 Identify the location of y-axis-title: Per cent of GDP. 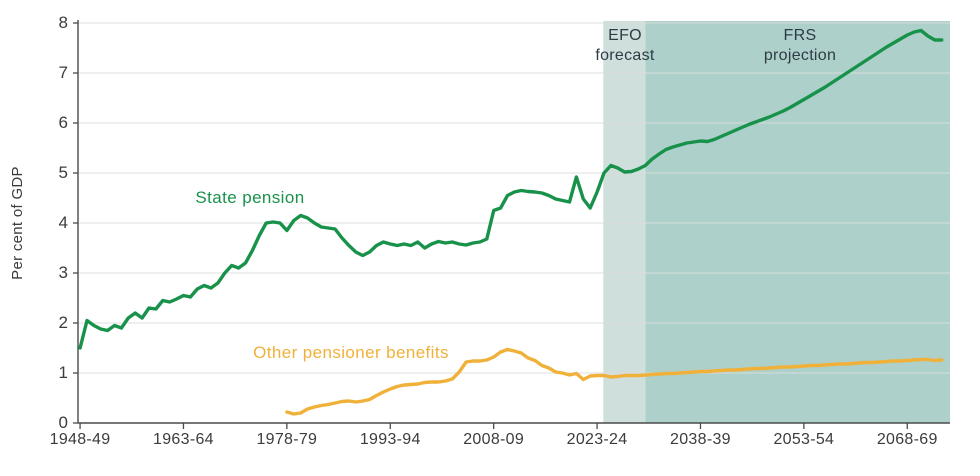
(17, 223).